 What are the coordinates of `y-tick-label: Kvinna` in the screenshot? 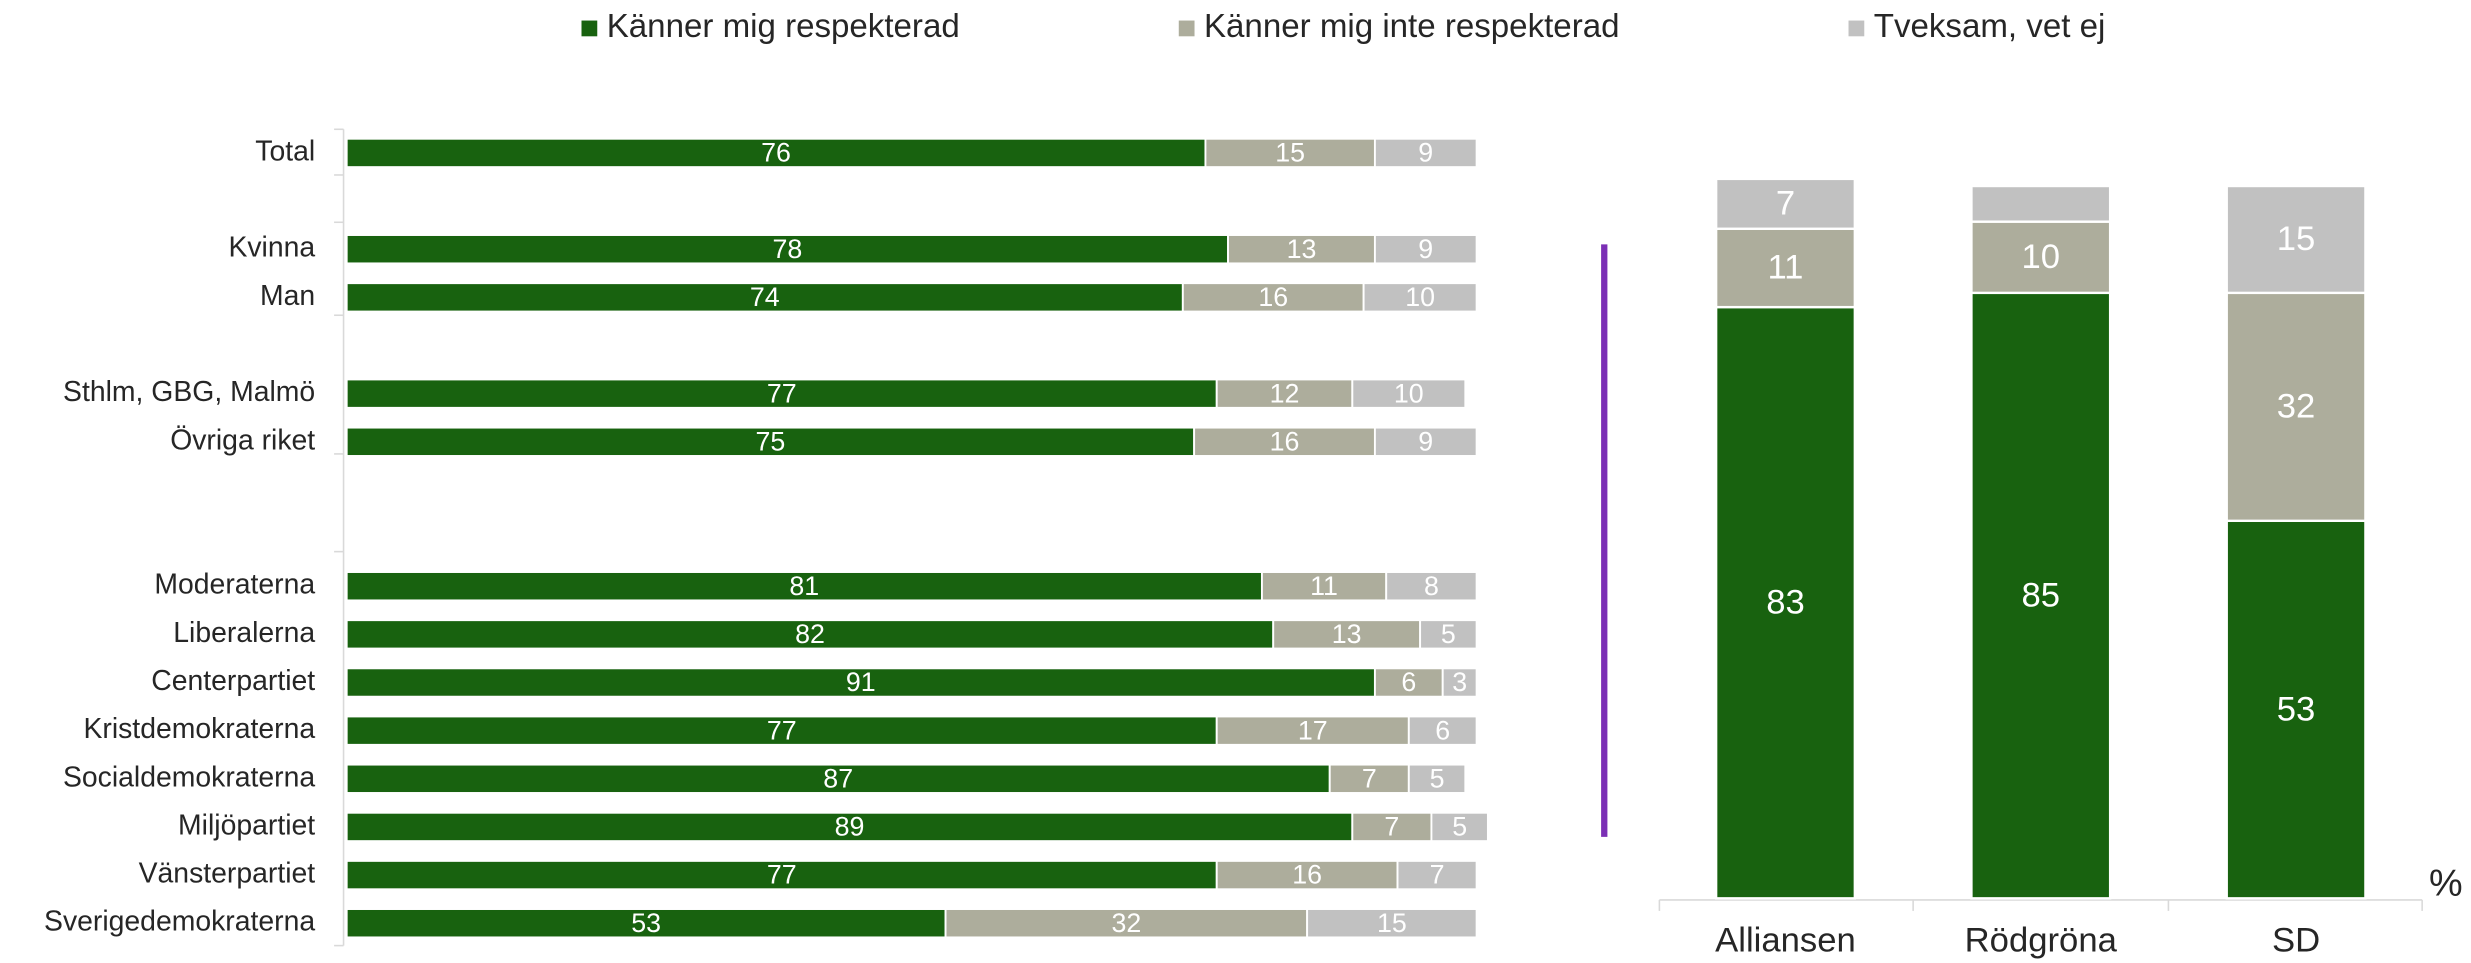 It's located at (271, 248).